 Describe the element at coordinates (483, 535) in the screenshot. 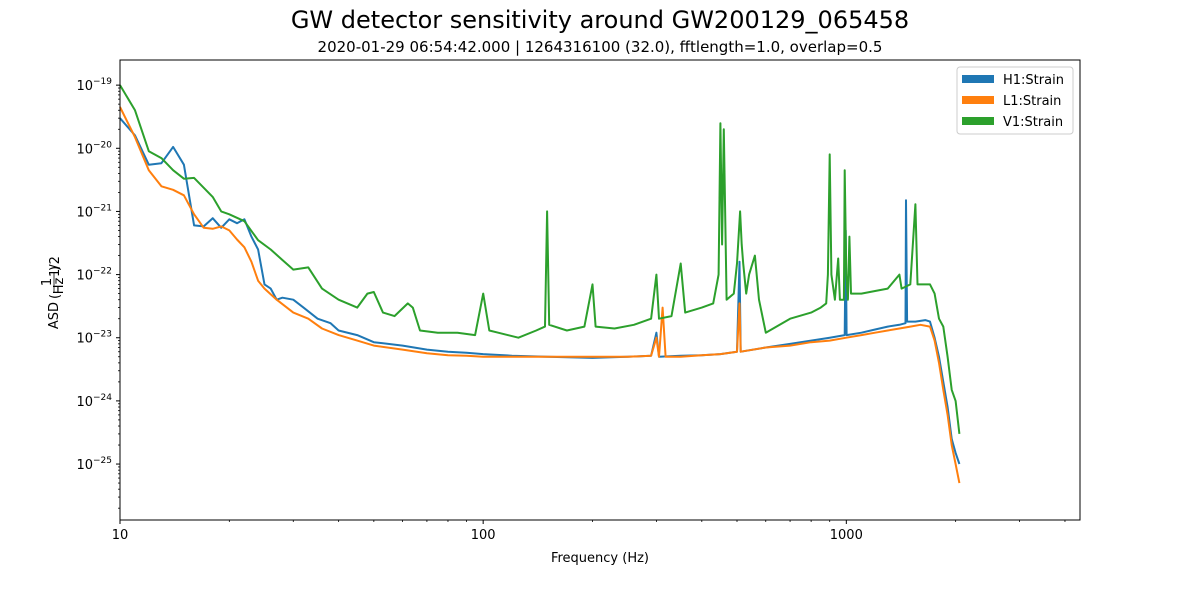

I see `x-tick-label: 100` at that location.